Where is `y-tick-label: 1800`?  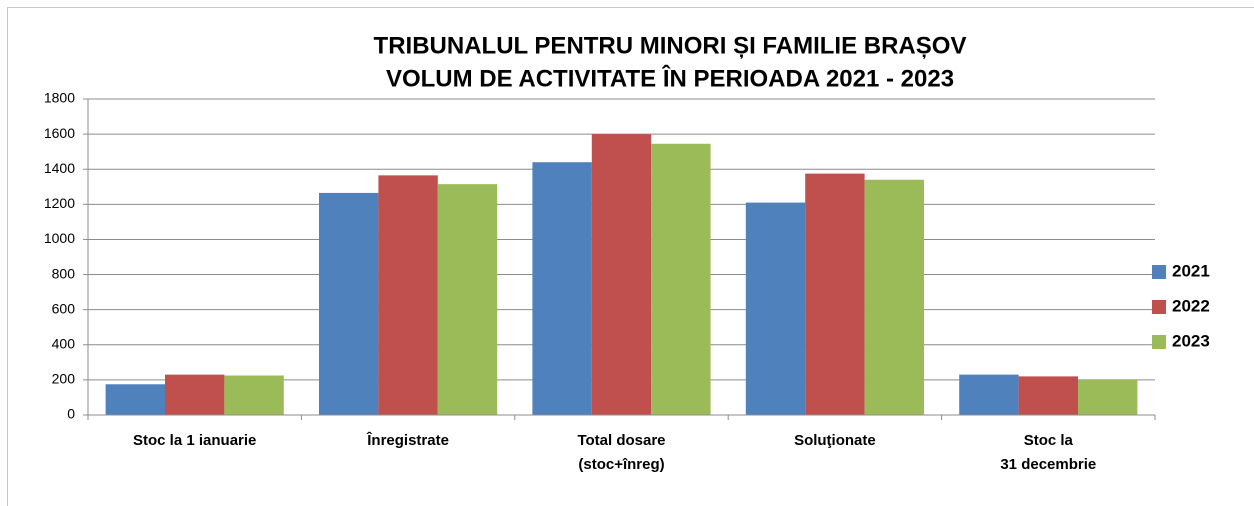
y-tick-label: 1800 is located at coordinates (59, 98).